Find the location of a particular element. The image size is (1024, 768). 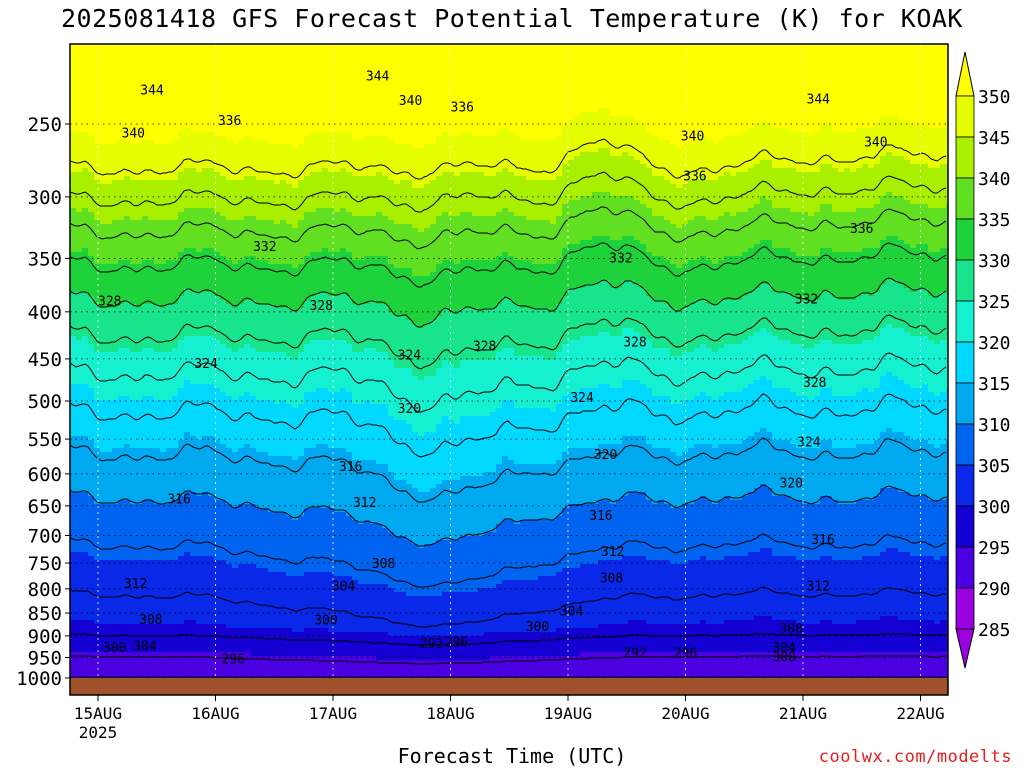

y-tick-label: 600 is located at coordinates (45, 475).